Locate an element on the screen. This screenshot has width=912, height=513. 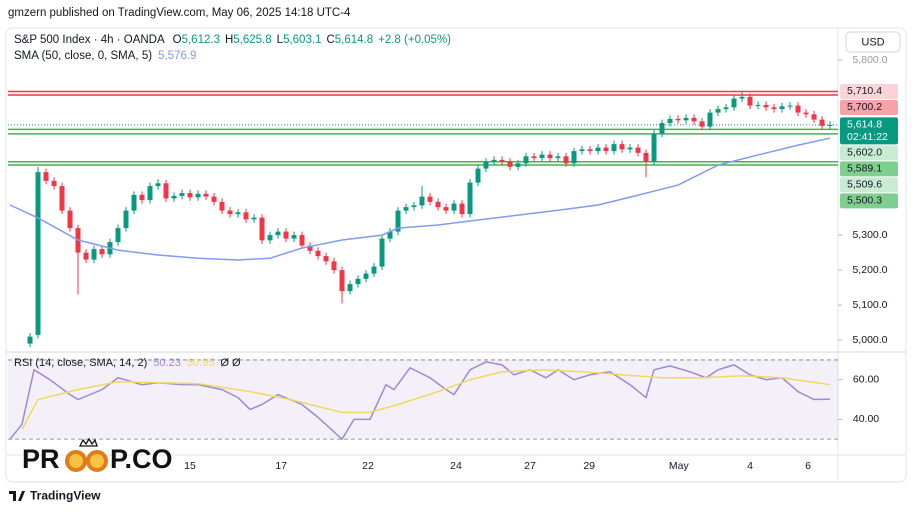
brand-logo: TradingView is located at coordinates (55, 496).